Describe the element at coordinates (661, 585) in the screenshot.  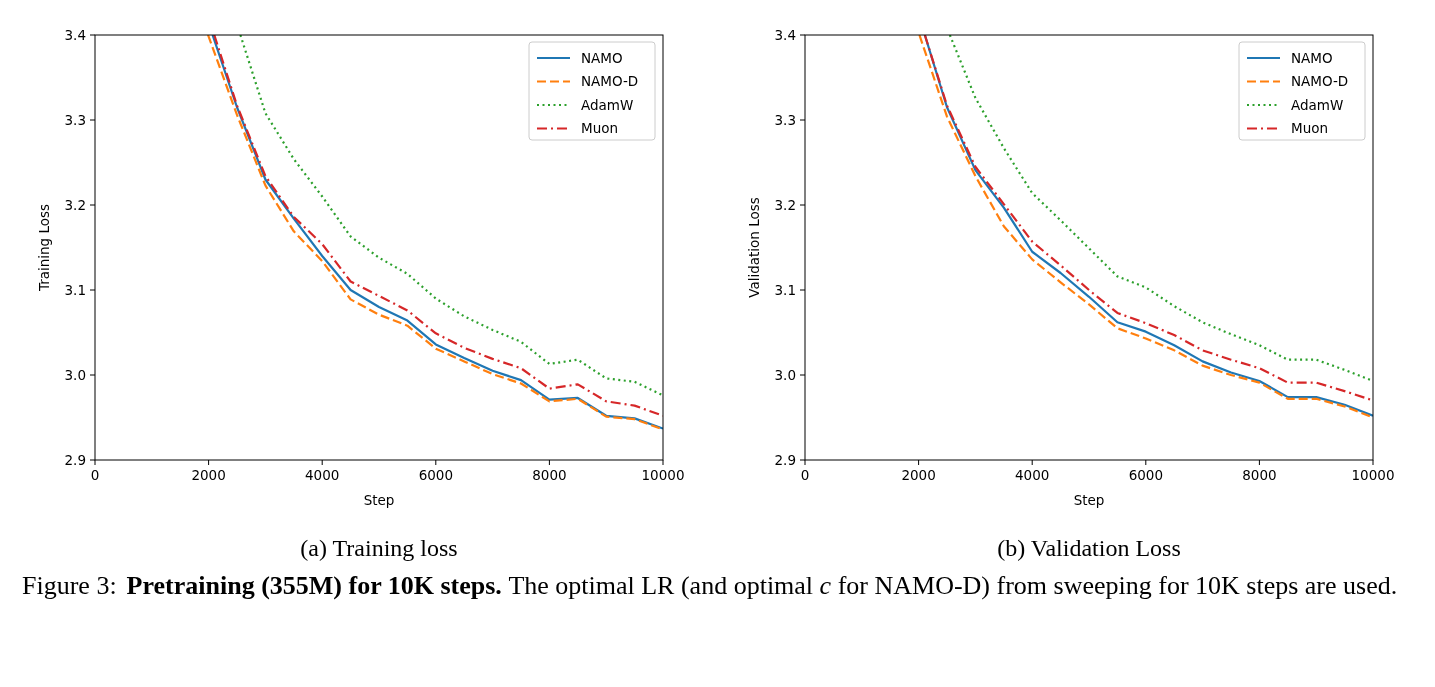
I see `text: The optimal LR (and optimal` at that location.